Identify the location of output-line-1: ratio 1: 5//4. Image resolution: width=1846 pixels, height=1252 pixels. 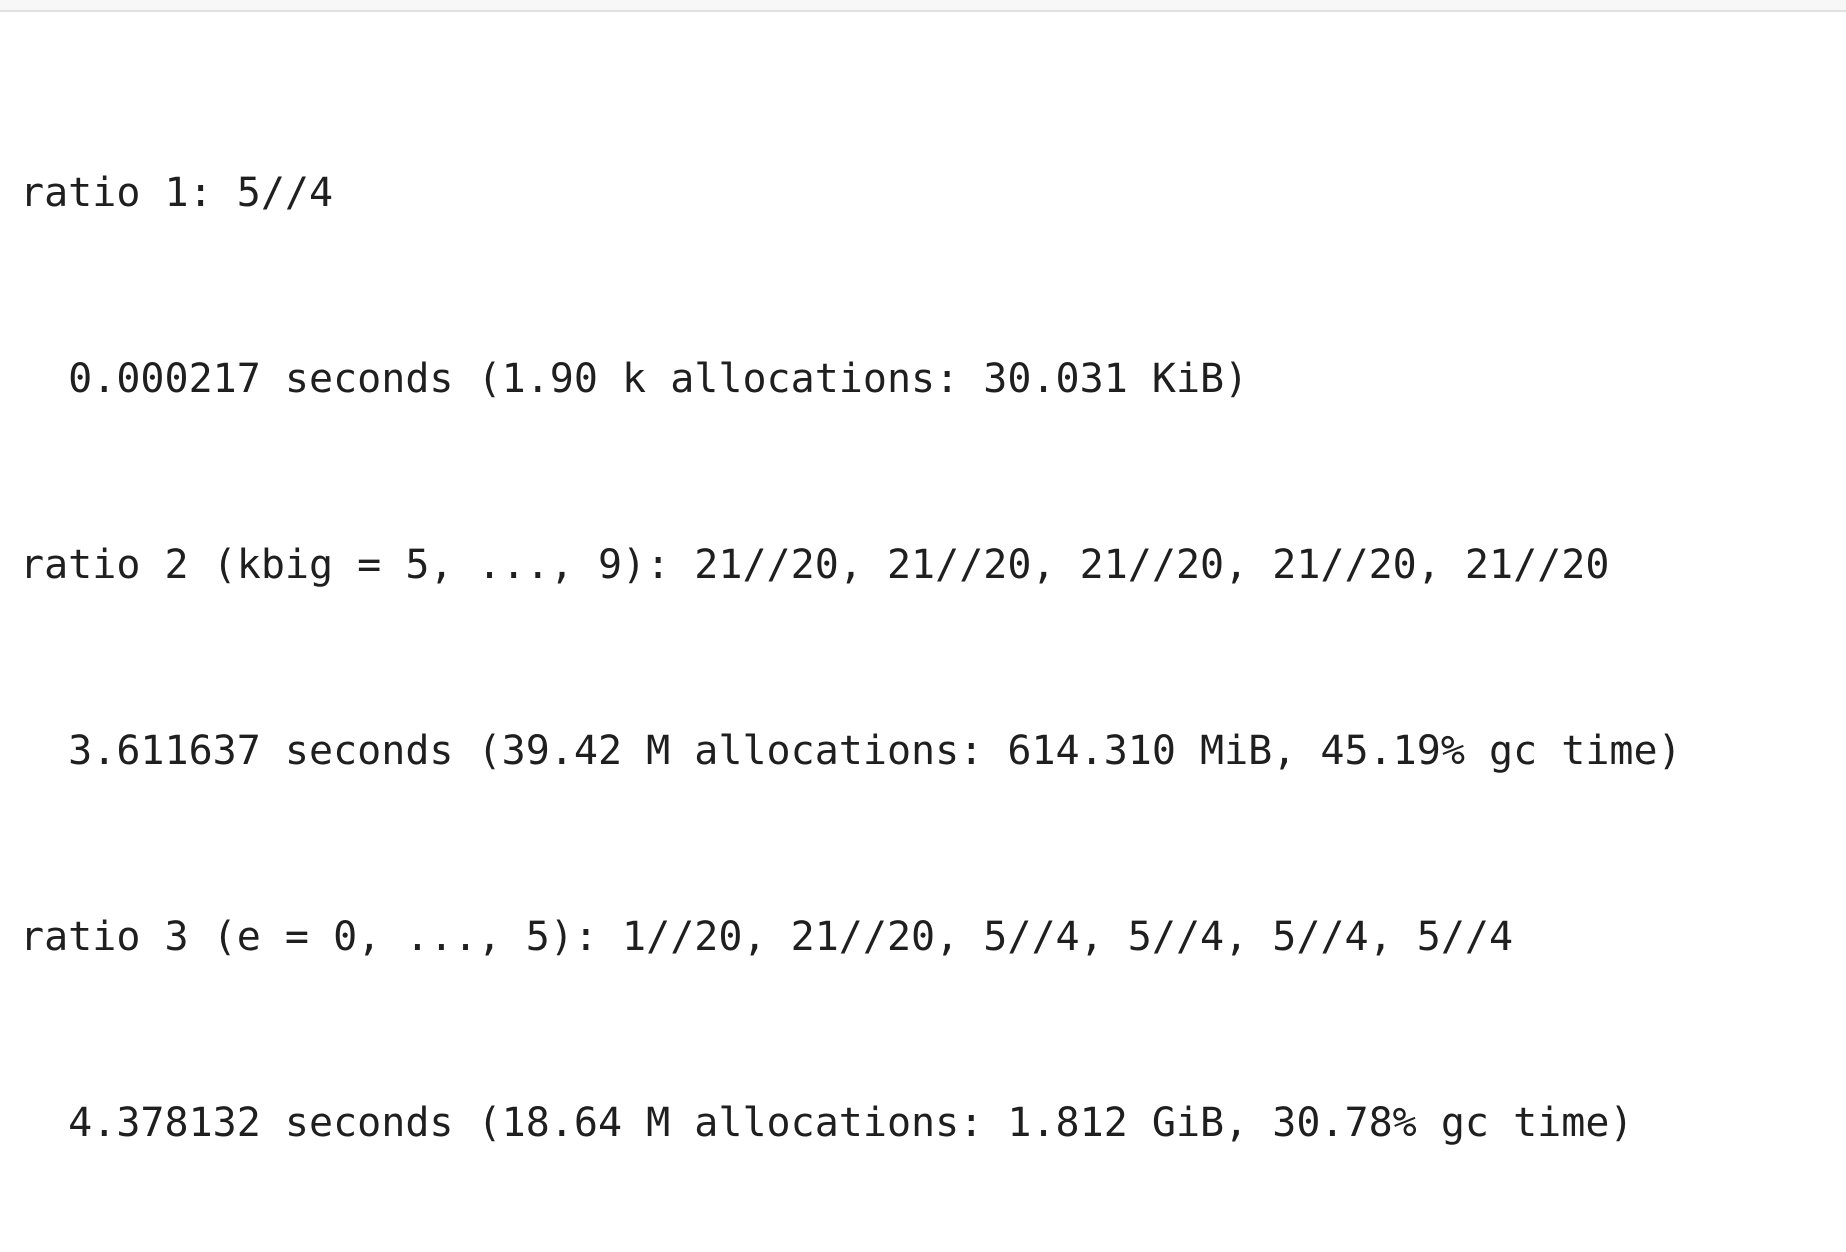
(177, 193).